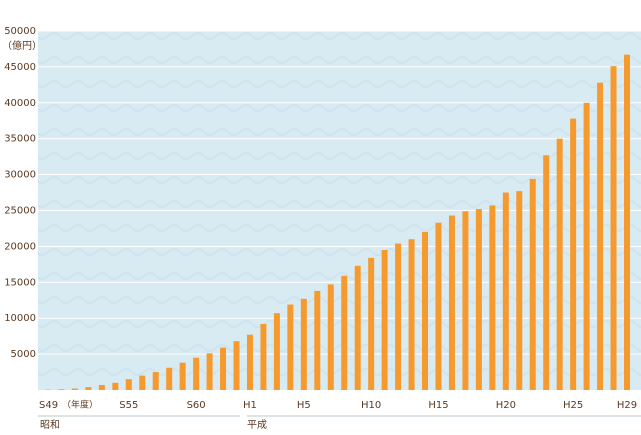 The image size is (641, 435). I want to click on x-tick-label: H10, so click(371, 405).